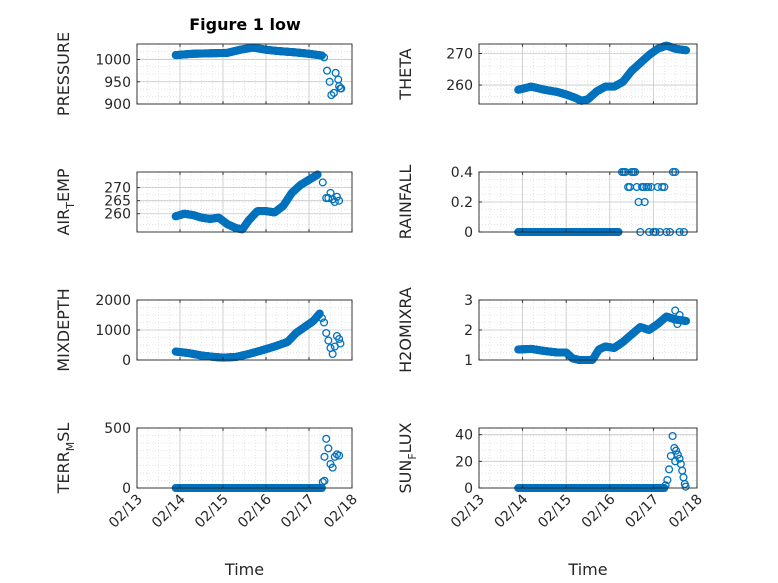  Describe the element at coordinates (547, 203) in the screenshot. I see `axes-rainfall: 0 0.2 0.4 RAINFALL` at that location.